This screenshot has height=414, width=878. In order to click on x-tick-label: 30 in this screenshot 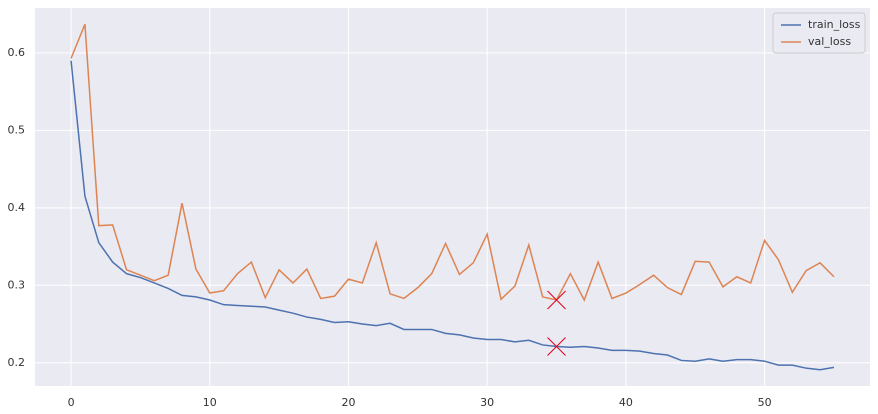, I will do `click(487, 402)`.